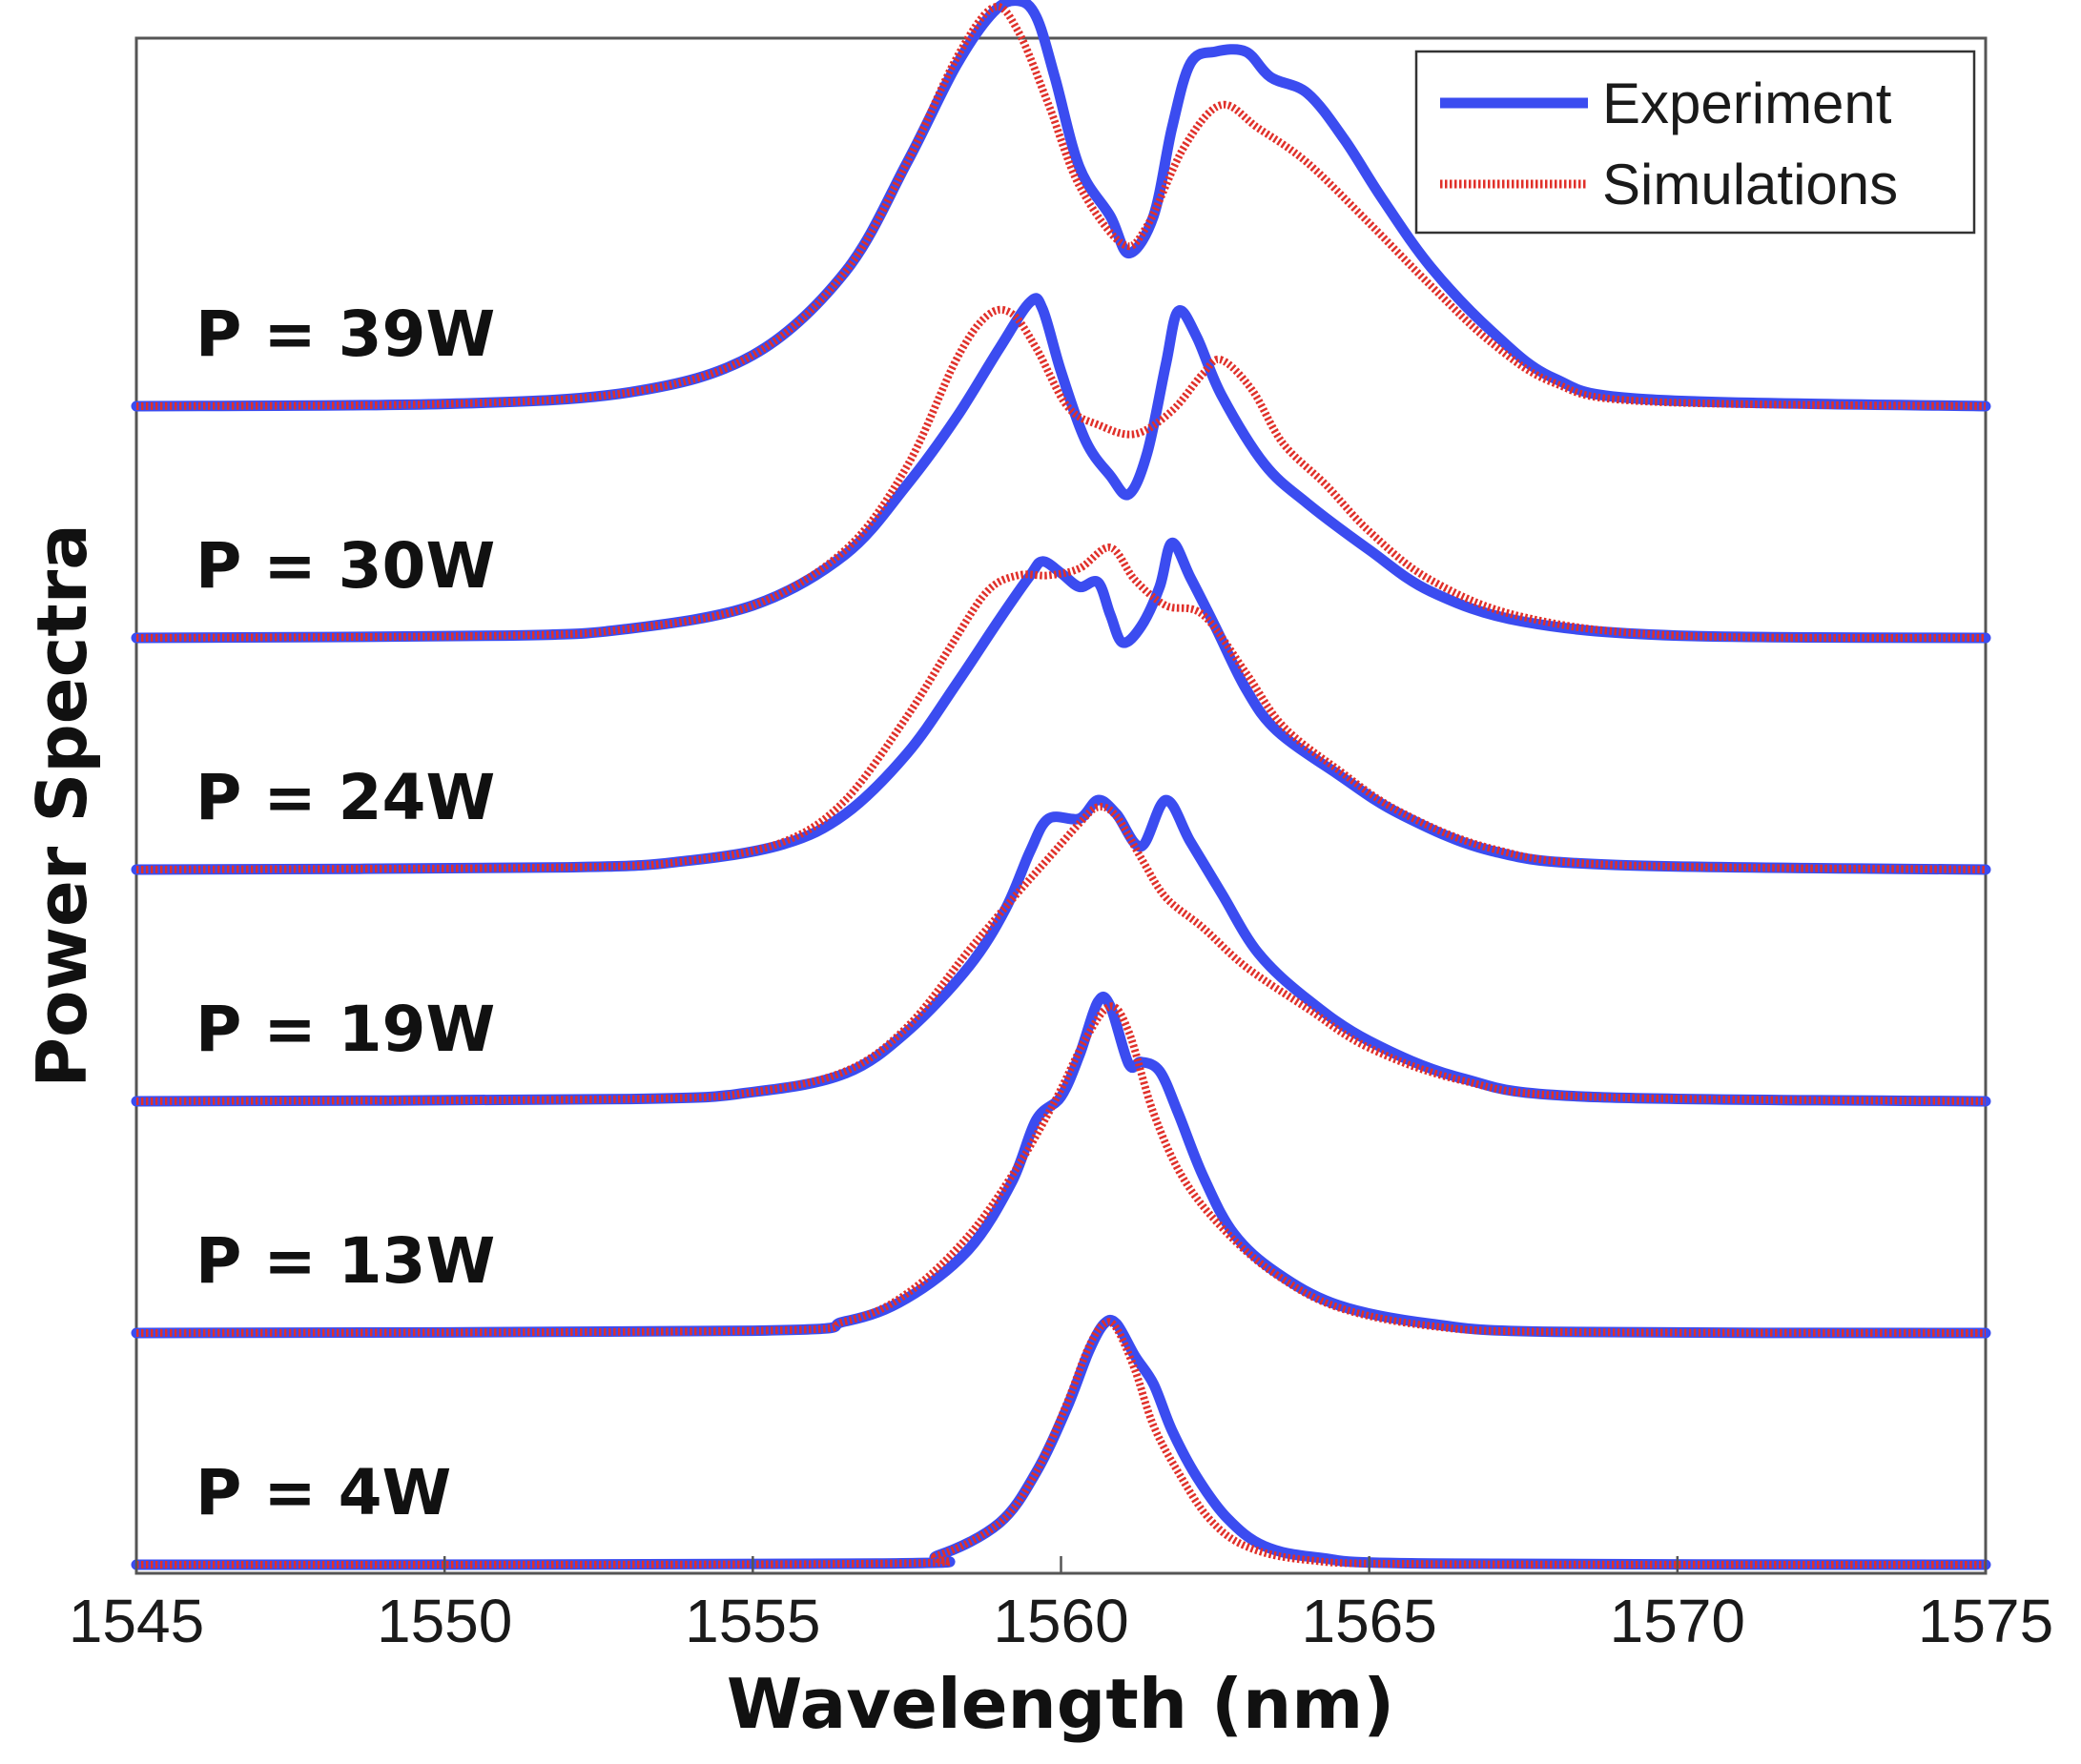  I want to click on trace-label-p-39w: P = 39W, so click(345, 334).